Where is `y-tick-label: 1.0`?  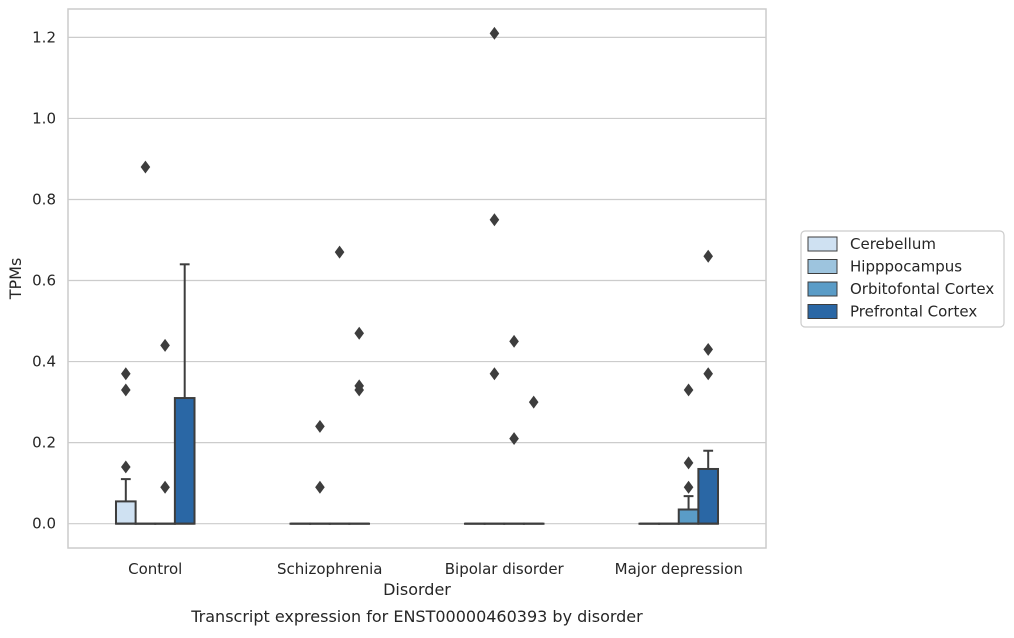
y-tick-label: 1.0 is located at coordinates (44, 118).